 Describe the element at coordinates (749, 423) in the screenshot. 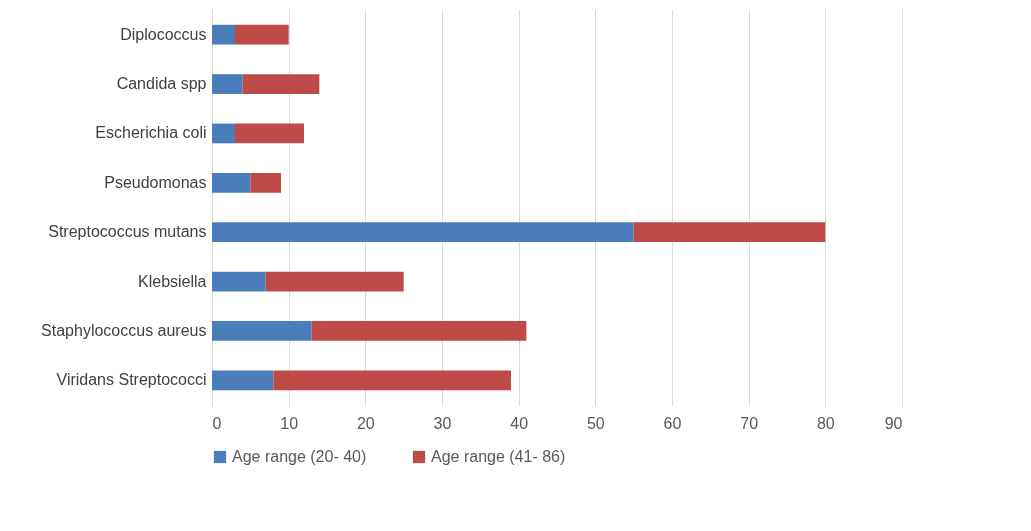

I see `x-tick-label: 70` at that location.